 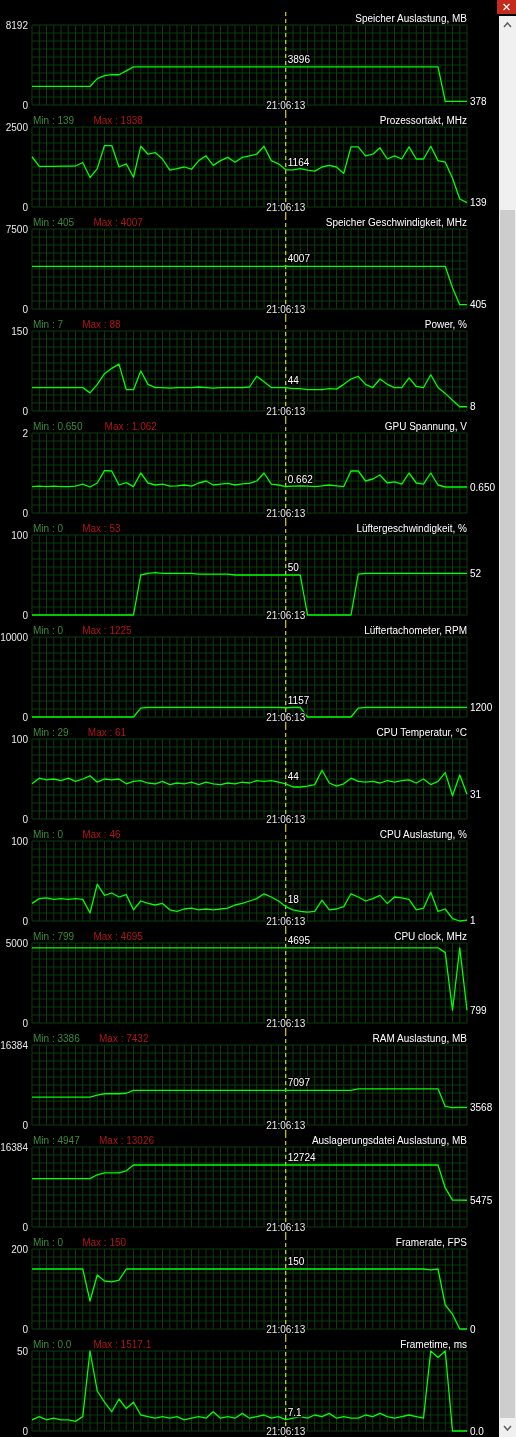 I want to click on text: Min : 139, so click(x=54, y=120).